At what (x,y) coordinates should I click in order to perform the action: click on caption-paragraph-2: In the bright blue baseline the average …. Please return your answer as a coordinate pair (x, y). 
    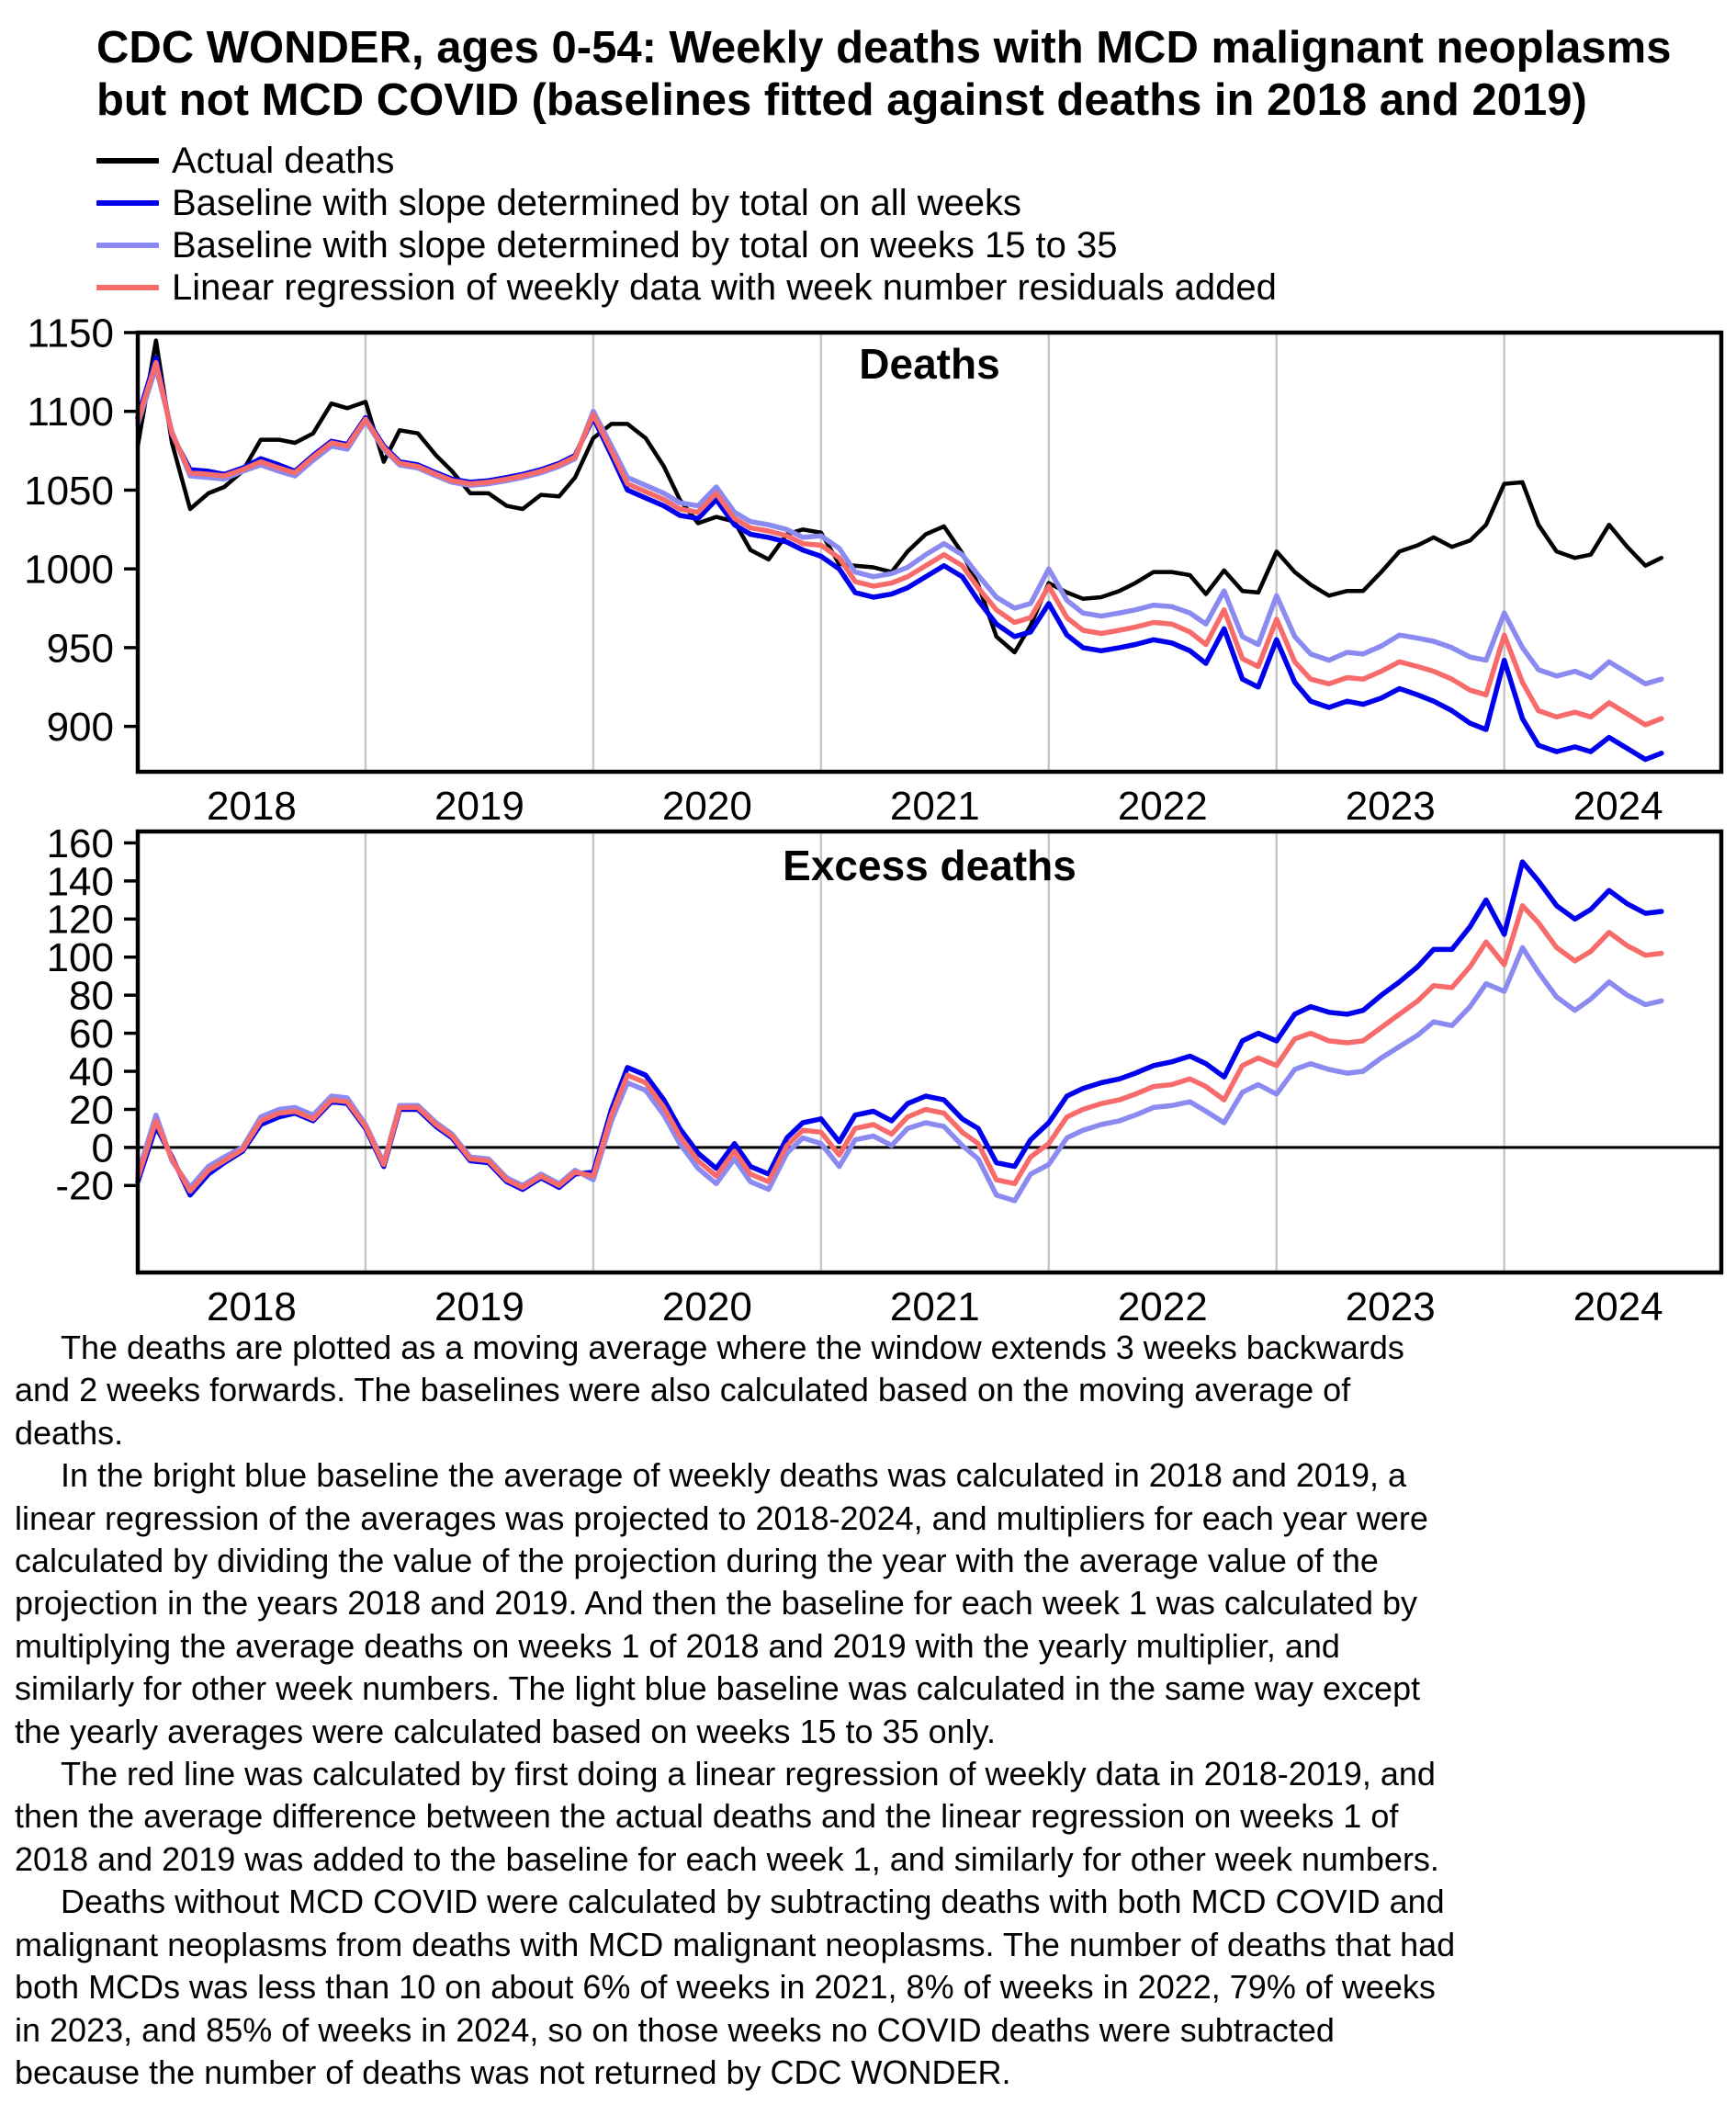
    Looking at the image, I should click on (721, 1603).